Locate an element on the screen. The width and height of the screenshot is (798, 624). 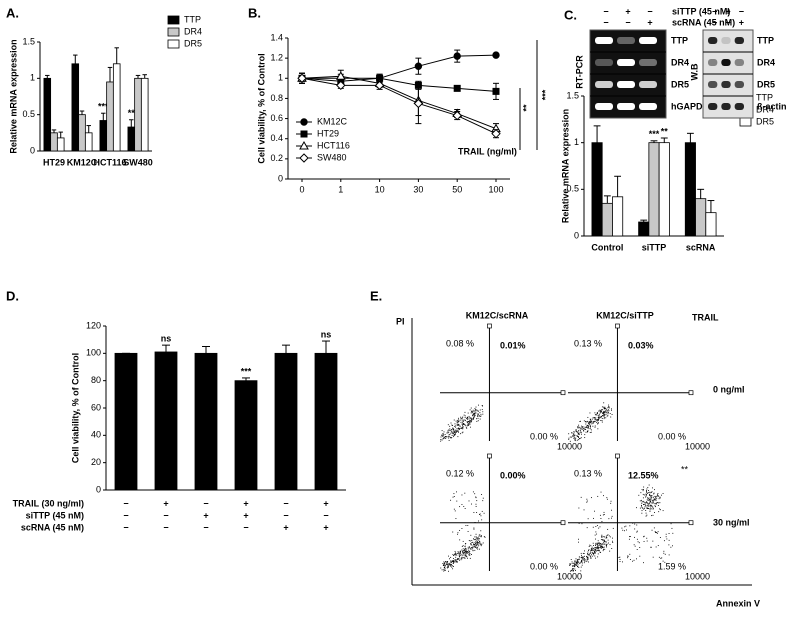
legend-marker-group is located at coordinates (304, 134).